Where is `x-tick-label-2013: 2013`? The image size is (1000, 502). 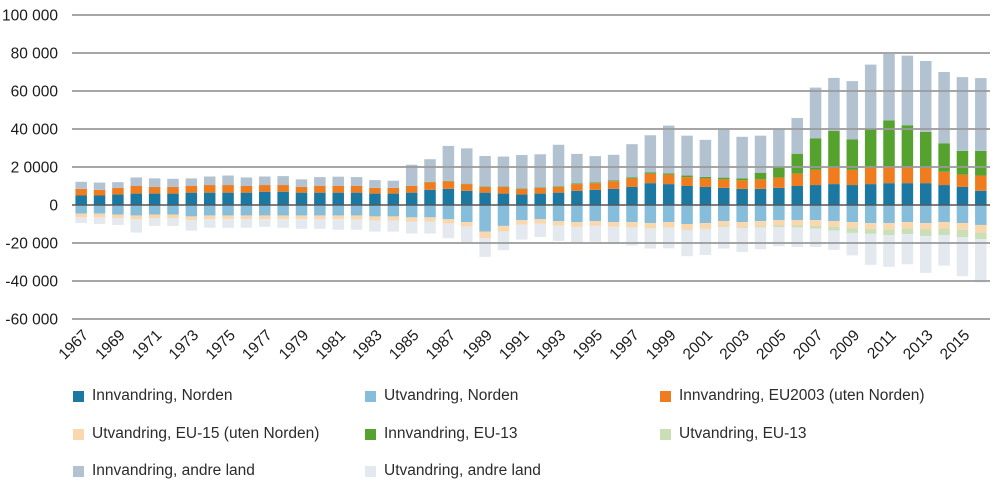
x-tick-label-2013: 2013 is located at coordinates (918, 345).